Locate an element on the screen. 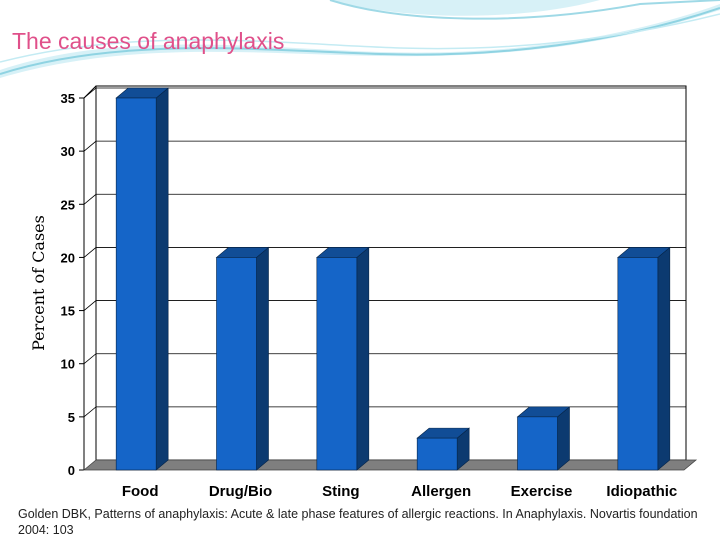 The width and height of the screenshot is (720, 540). x-category-label: Allergen is located at coordinates (441, 491).